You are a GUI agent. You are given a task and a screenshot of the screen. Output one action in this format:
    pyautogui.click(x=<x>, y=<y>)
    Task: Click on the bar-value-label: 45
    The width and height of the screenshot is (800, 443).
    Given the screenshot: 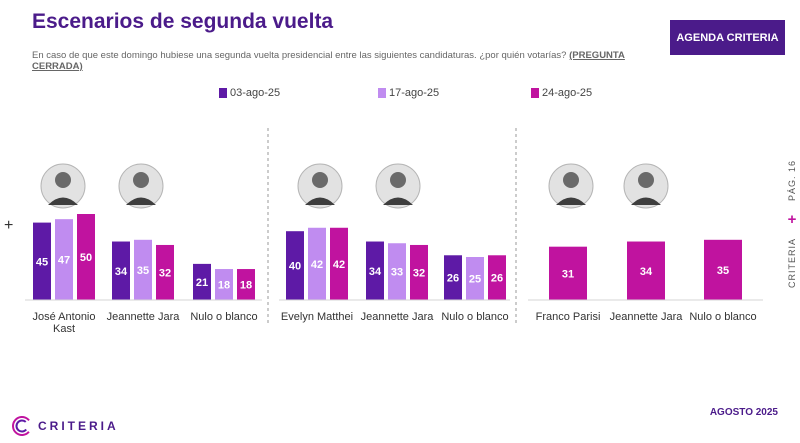 What is the action you would take?
    pyautogui.click(x=42, y=262)
    